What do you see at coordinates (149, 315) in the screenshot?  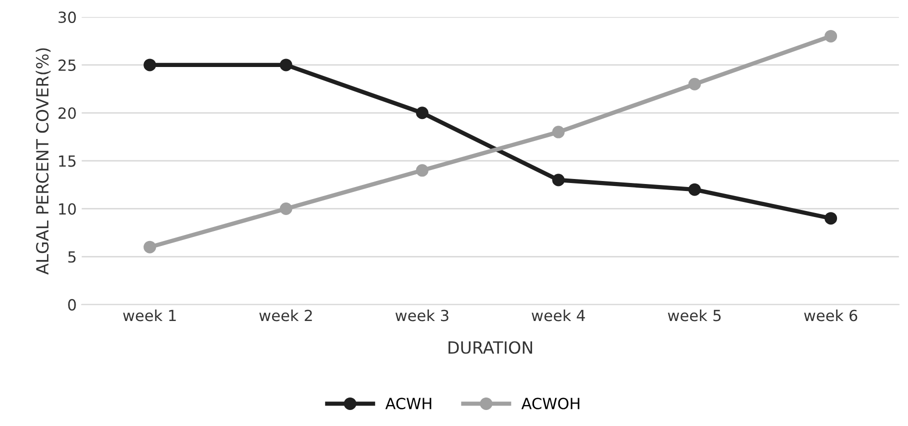 I see `x-tick-label: week 1` at bounding box center [149, 315].